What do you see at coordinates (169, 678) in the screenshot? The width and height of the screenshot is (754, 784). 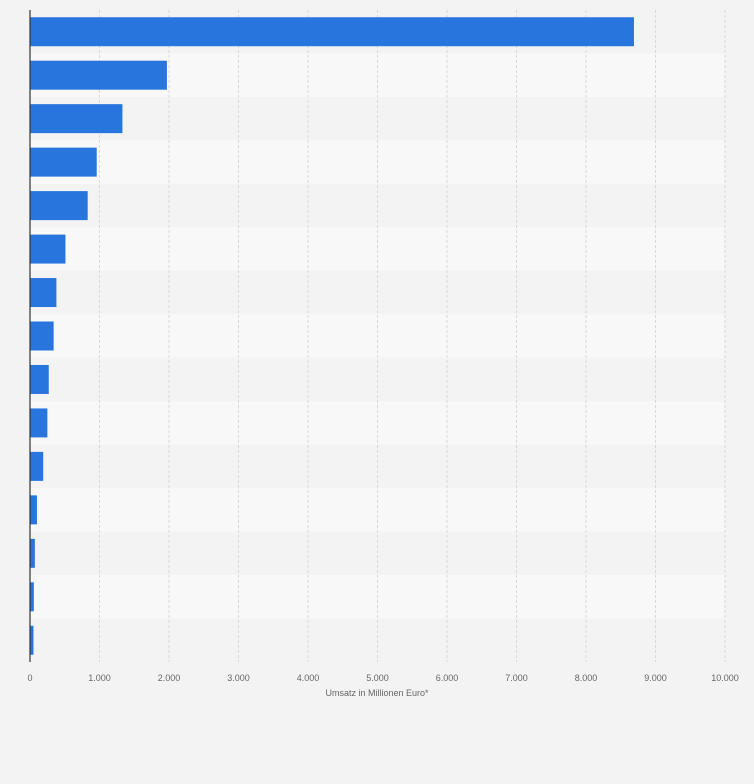 I see `x-tick-label: 2.000` at bounding box center [169, 678].